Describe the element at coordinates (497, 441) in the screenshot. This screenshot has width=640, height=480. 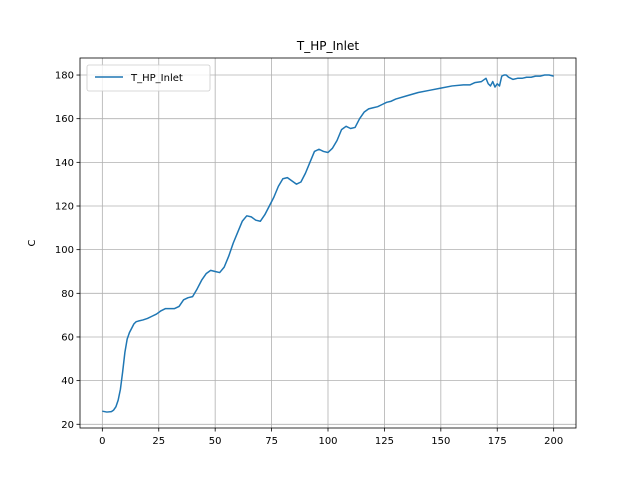
I see `x-tick-label: 175` at that location.